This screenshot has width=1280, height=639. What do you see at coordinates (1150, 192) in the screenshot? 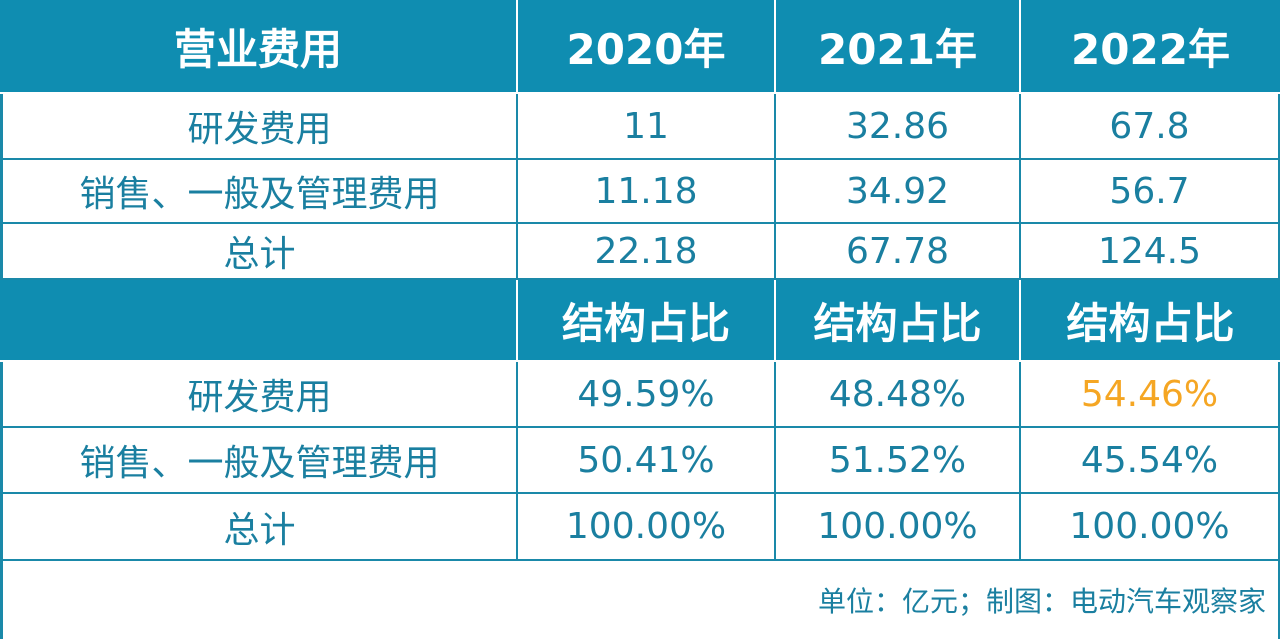
I see `value-cell: 56.7` at bounding box center [1150, 192].